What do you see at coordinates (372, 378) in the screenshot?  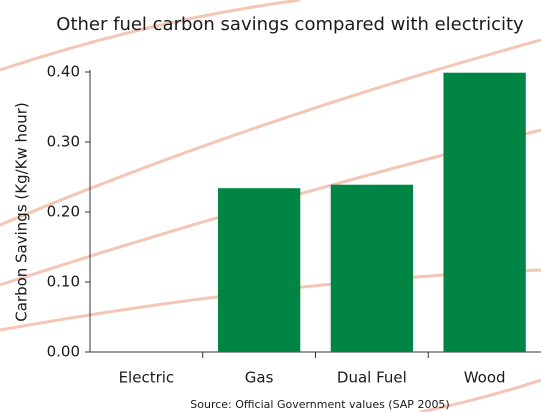 I see `x-tick-label: Dual Fuel` at bounding box center [372, 378].